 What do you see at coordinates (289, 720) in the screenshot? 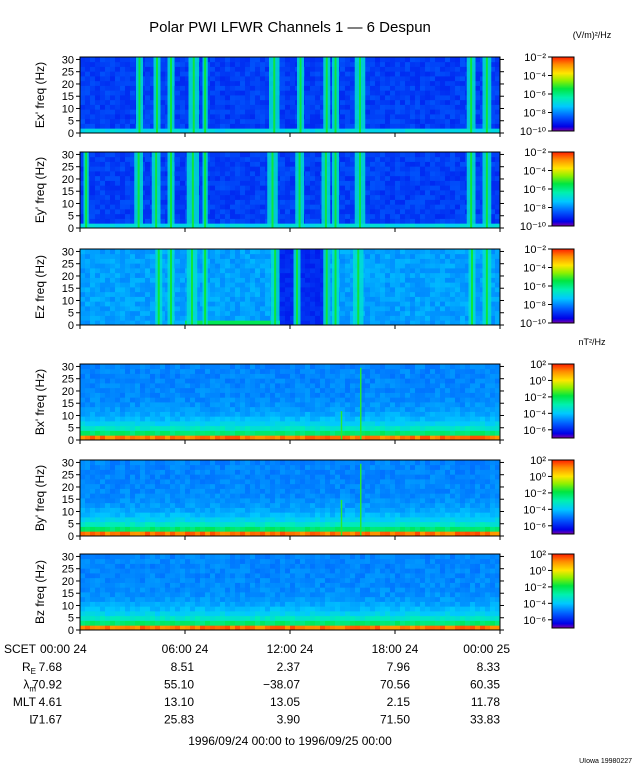
I see `ephemeris-value: 3.90` at bounding box center [289, 720].